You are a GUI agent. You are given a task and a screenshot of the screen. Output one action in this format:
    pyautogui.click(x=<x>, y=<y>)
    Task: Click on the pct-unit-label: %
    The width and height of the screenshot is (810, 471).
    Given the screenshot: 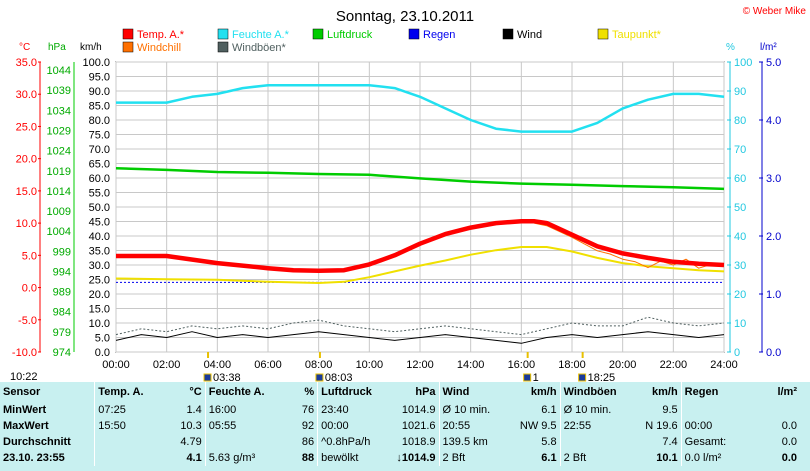 What is the action you would take?
    pyautogui.click(x=730, y=47)
    